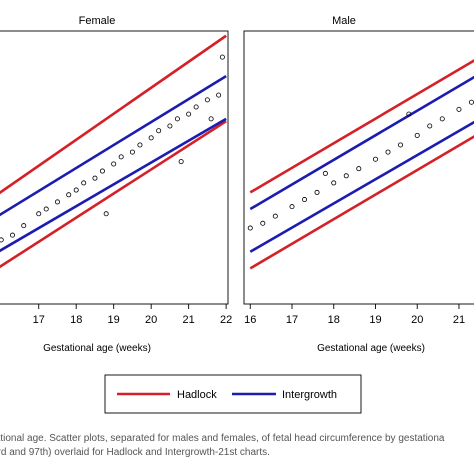 The image size is (474, 474). What do you see at coordinates (132, 315) in the screenshot?
I see `female-x-axis: 17 18 19 20 21 22` at bounding box center [132, 315].